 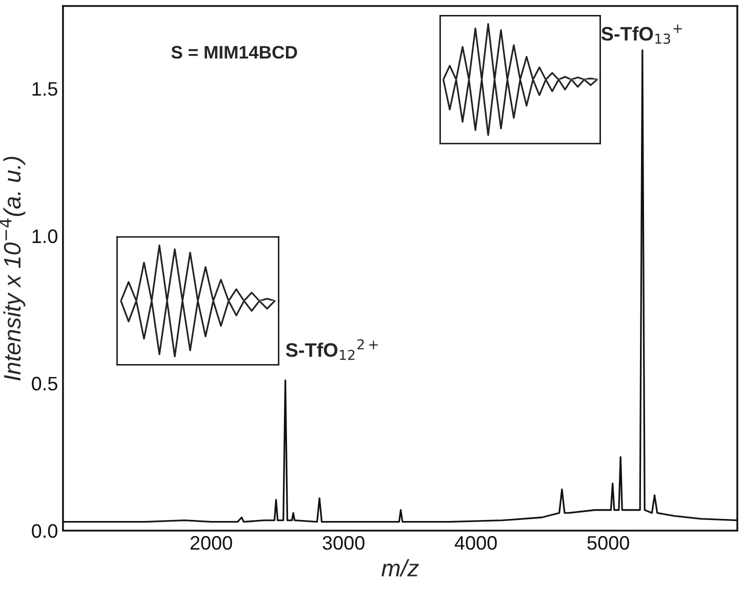 What do you see at coordinates (343, 543) in the screenshot?
I see `x-tick-label: 3000` at bounding box center [343, 543].